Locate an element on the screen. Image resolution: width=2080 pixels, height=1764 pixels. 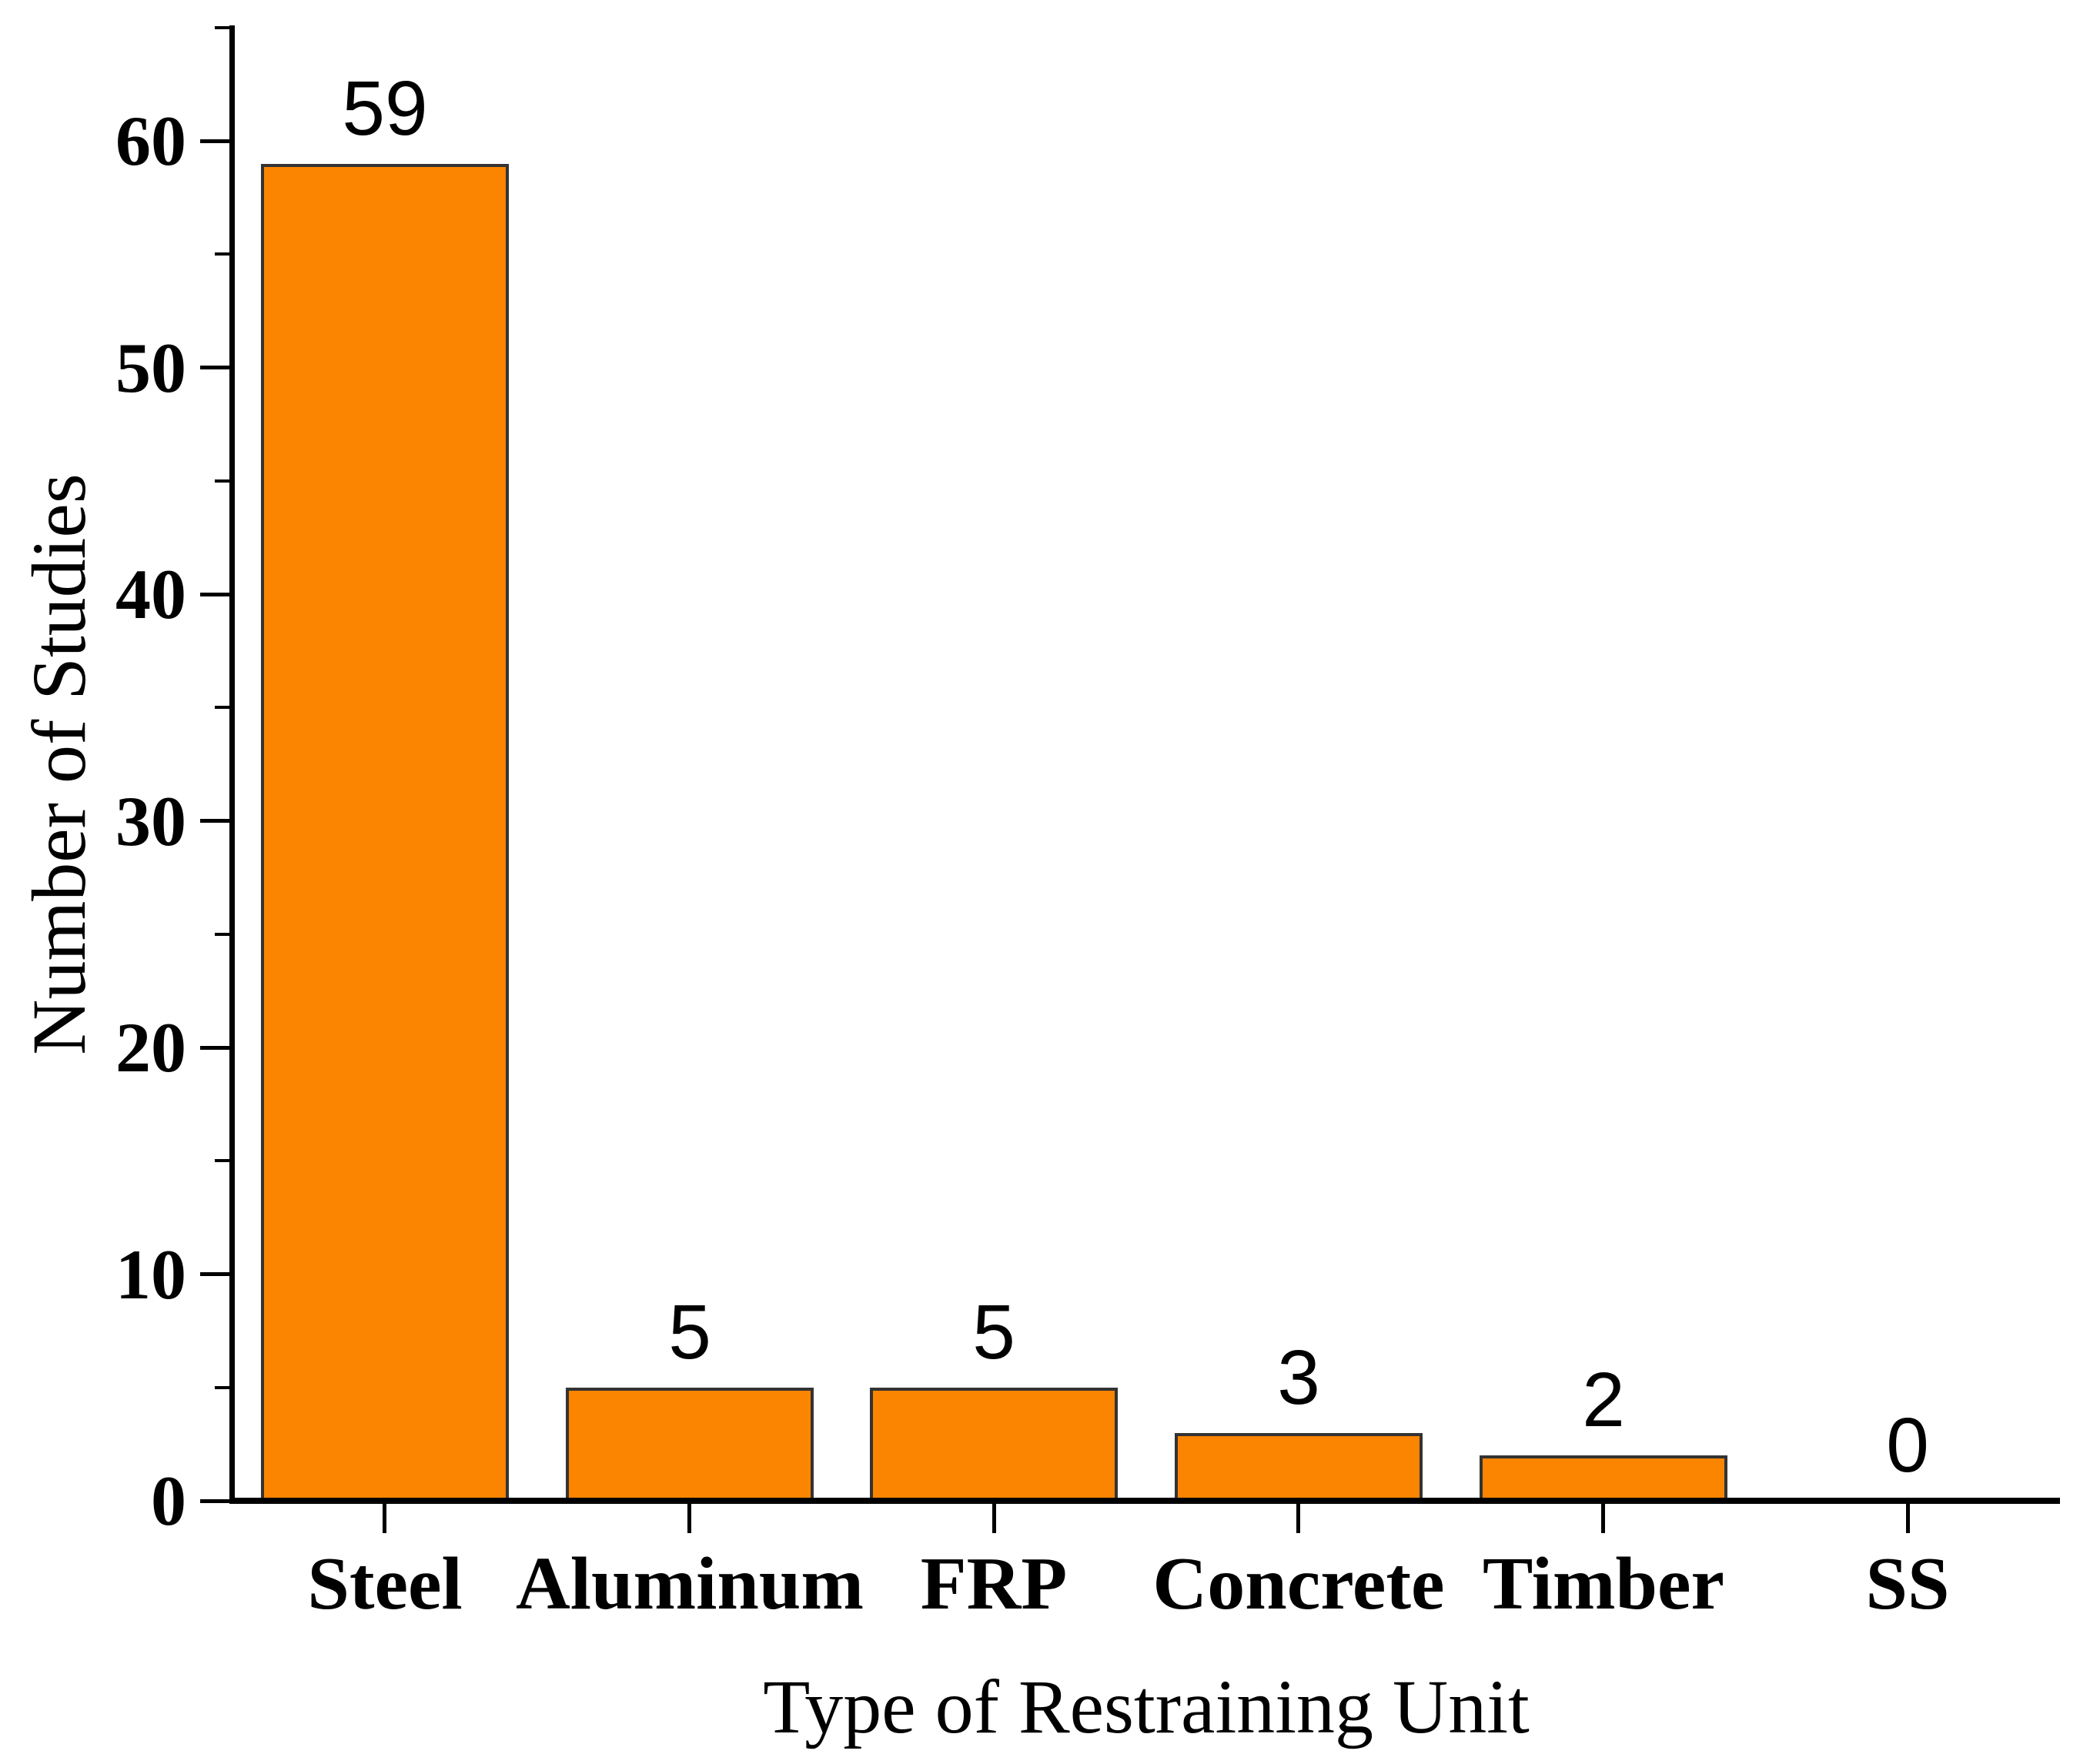
y-tick-label-40: 40 is located at coordinates (151, 594).